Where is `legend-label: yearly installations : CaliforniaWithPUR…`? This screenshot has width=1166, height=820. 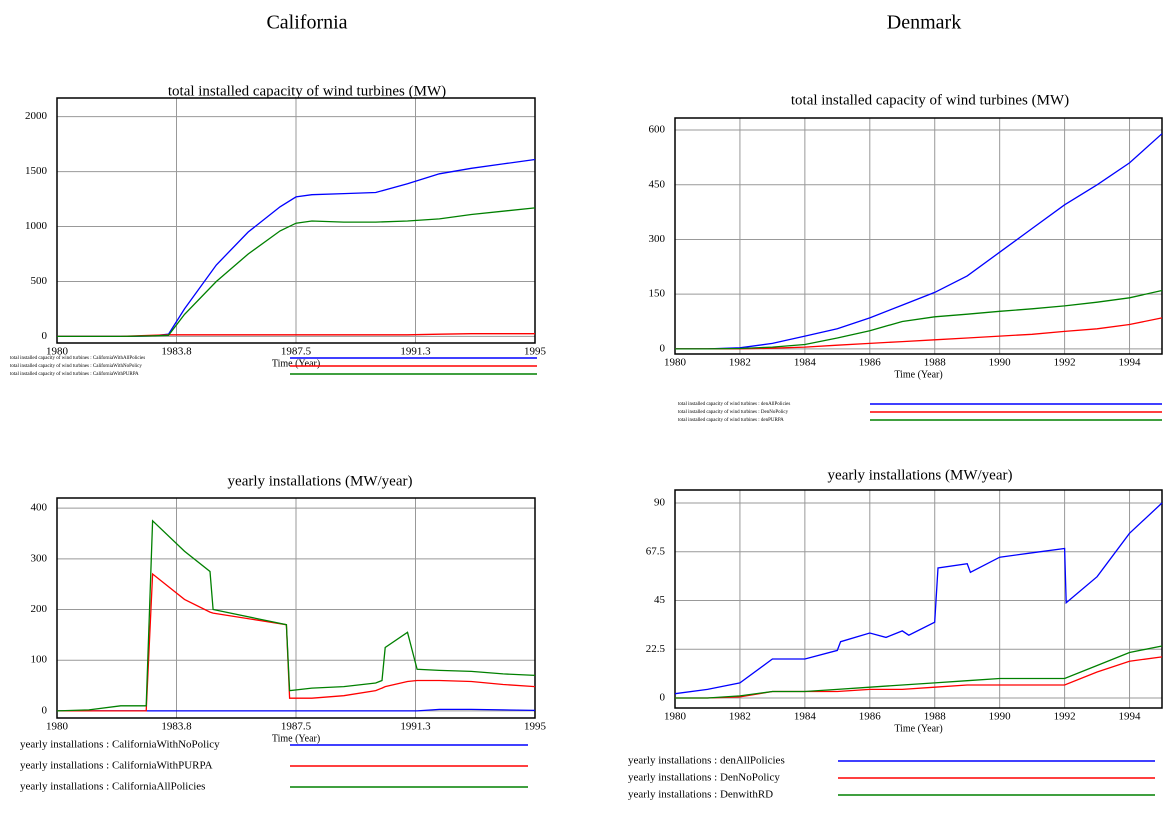 legend-label: yearly installations : CaliforniaWithPUR… is located at coordinates (116, 766).